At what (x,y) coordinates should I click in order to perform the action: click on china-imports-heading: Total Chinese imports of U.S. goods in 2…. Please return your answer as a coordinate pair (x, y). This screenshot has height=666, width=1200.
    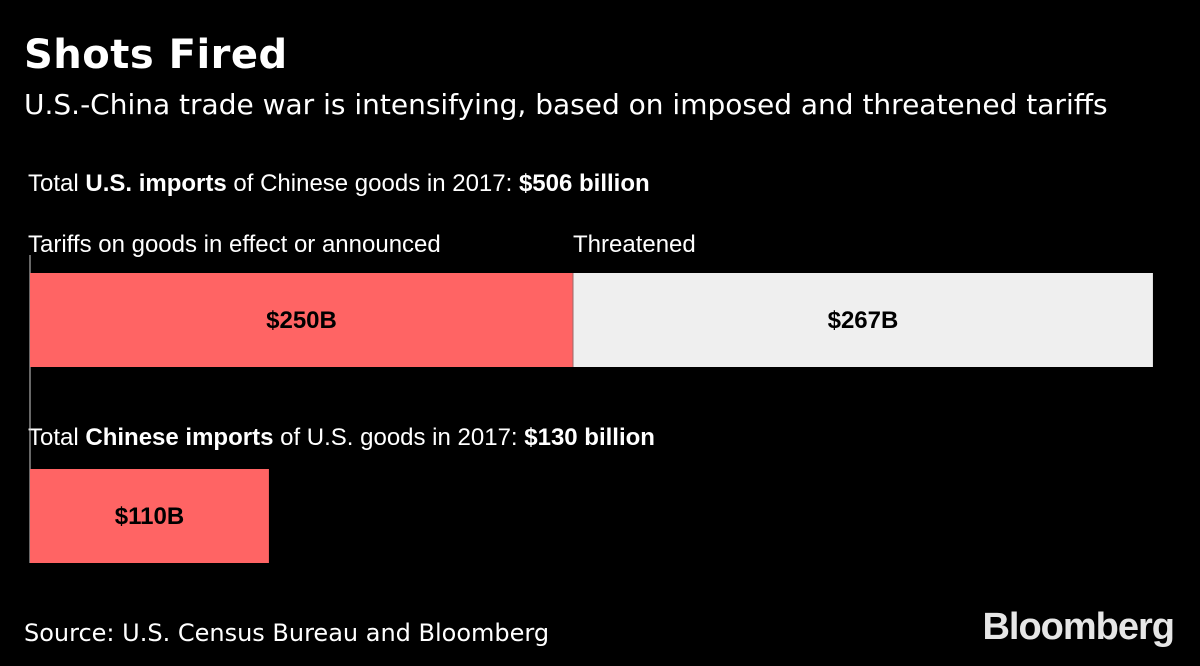
    Looking at the image, I should click on (341, 438).